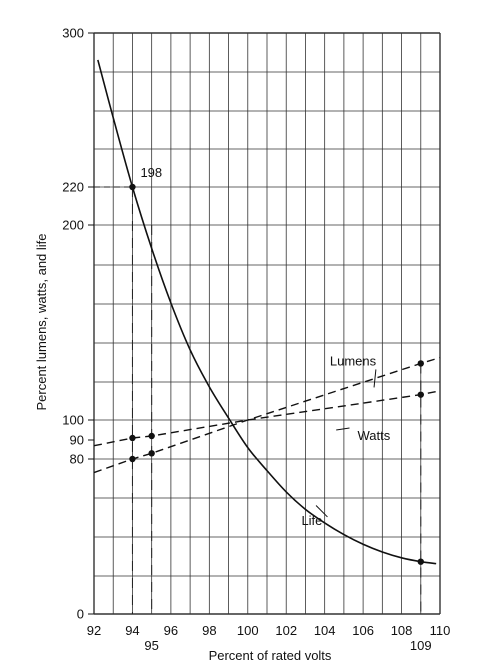 The width and height of the screenshot is (482, 667). What do you see at coordinates (73, 225) in the screenshot?
I see `y-tick-label: 200` at bounding box center [73, 225].